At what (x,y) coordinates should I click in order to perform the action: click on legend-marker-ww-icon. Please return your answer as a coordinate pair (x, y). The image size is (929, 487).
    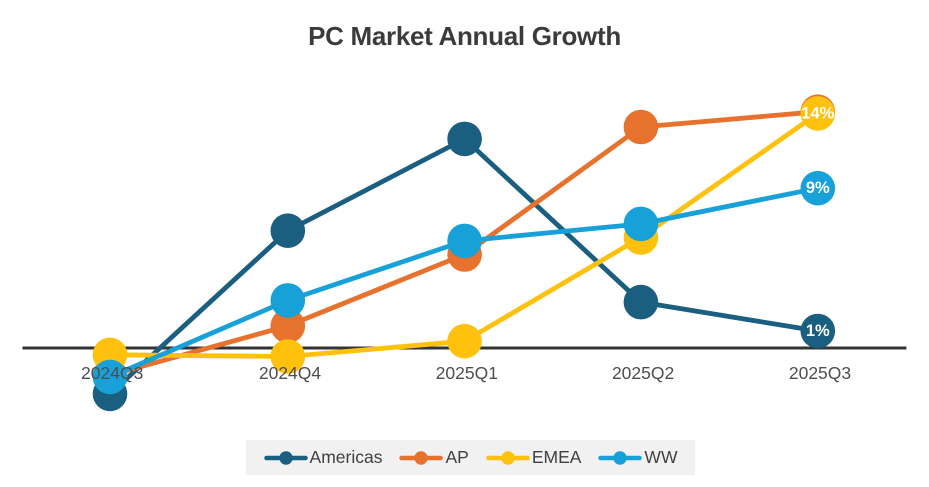
    Looking at the image, I should click on (620, 457).